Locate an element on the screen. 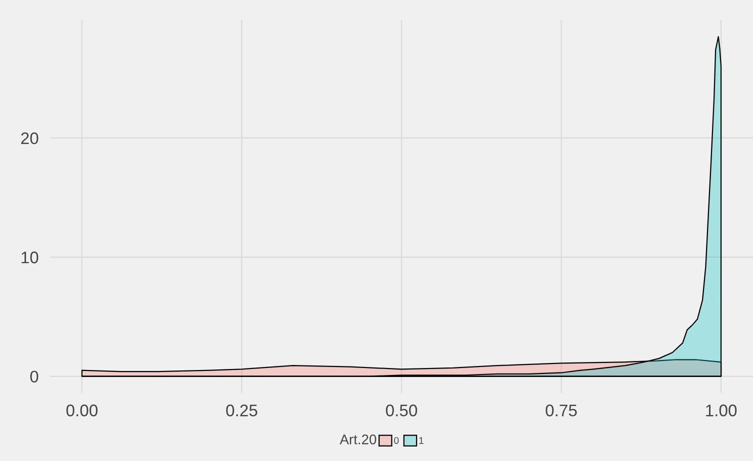  x-tick-label: 1.00 is located at coordinates (721, 410).